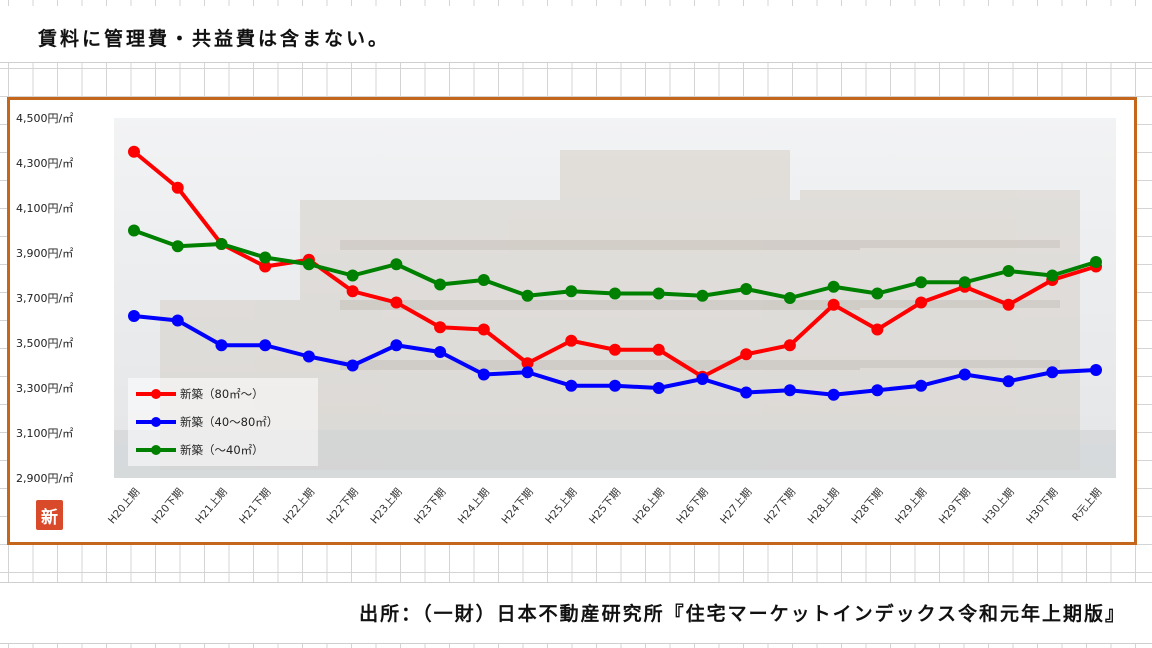  What do you see at coordinates (561, 506) in the screenshot?
I see `x-tick-label: H25上期` at bounding box center [561, 506].